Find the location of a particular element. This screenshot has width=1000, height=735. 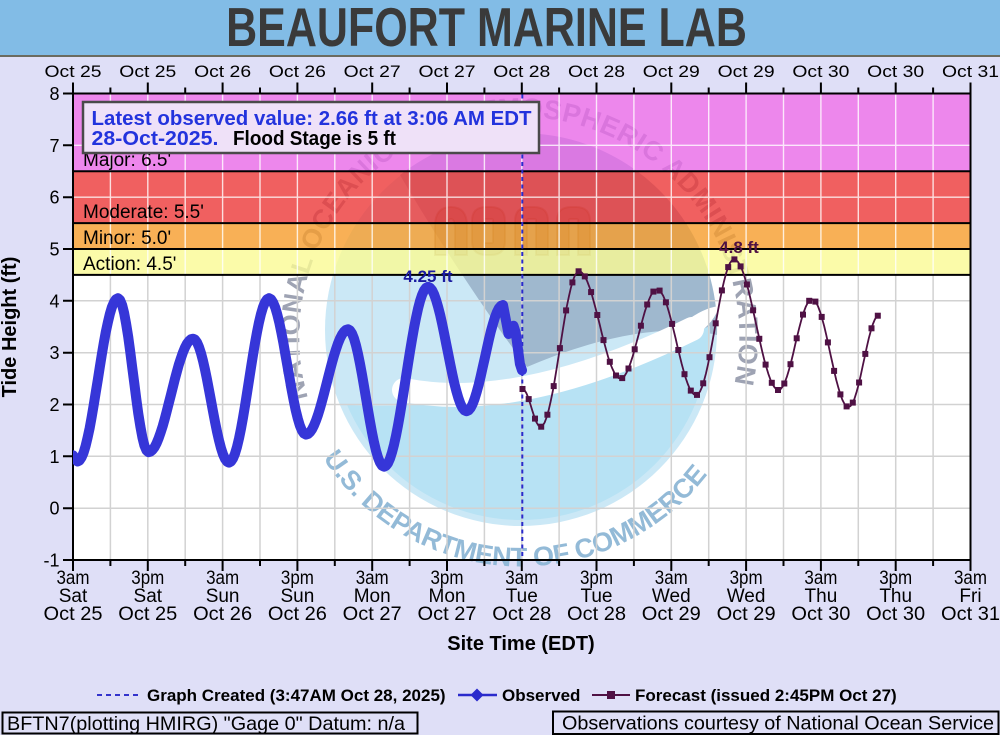

svg-text: 6 is located at coordinates (54, 198).